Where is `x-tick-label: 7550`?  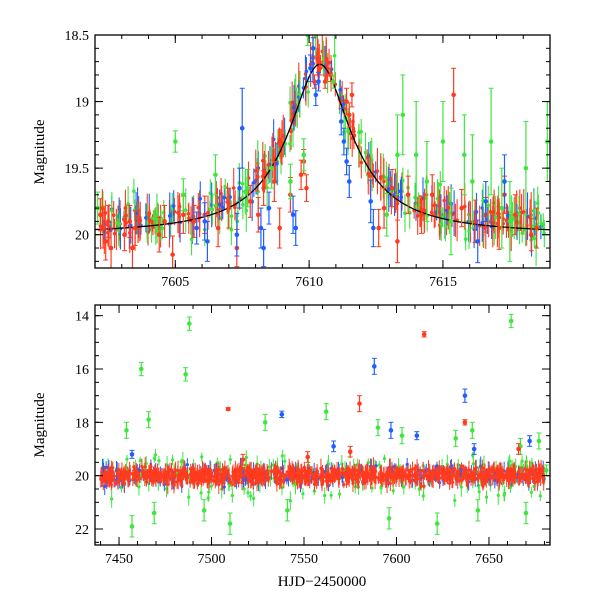 x-tick-label: 7550 is located at coordinates (304, 559).